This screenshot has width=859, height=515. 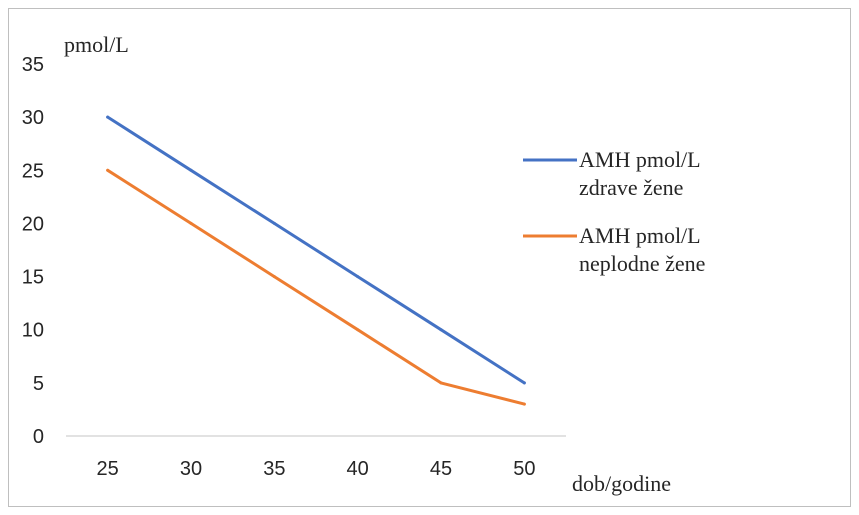 I want to click on y-tick-label: 35, so click(x=33, y=65).